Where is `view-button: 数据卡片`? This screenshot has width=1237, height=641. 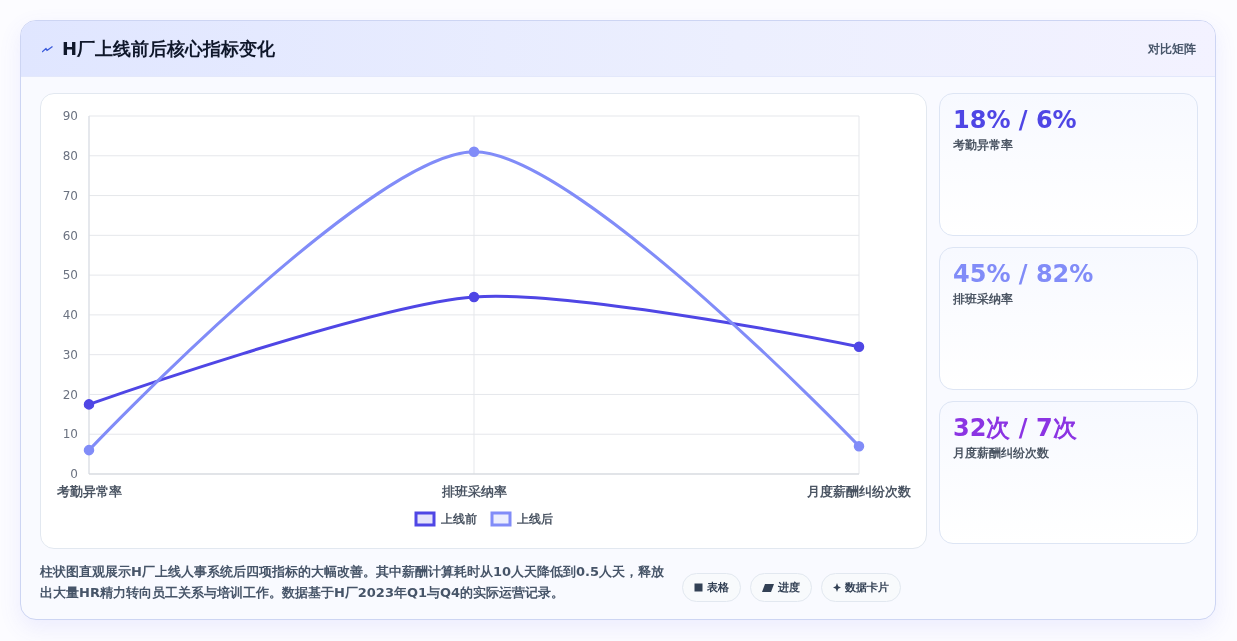 view-button: 数据卡片 is located at coordinates (861, 587).